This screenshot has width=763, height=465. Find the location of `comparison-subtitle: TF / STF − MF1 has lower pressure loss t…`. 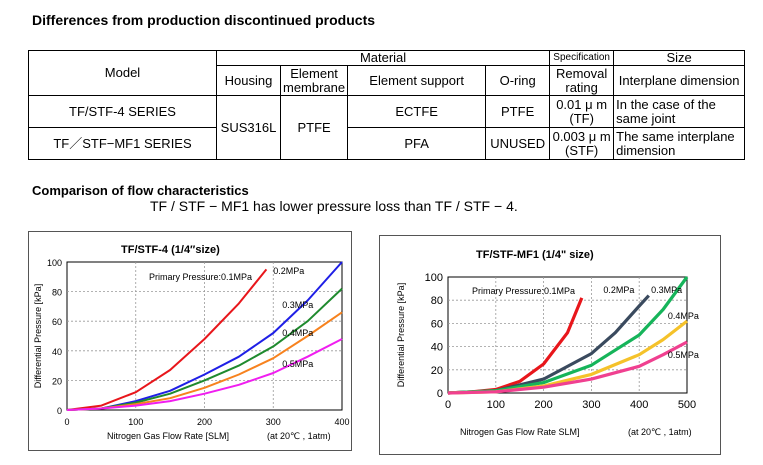

comparison-subtitle: TF / STF − MF1 has lower pressure loss t… is located at coordinates (334, 206).